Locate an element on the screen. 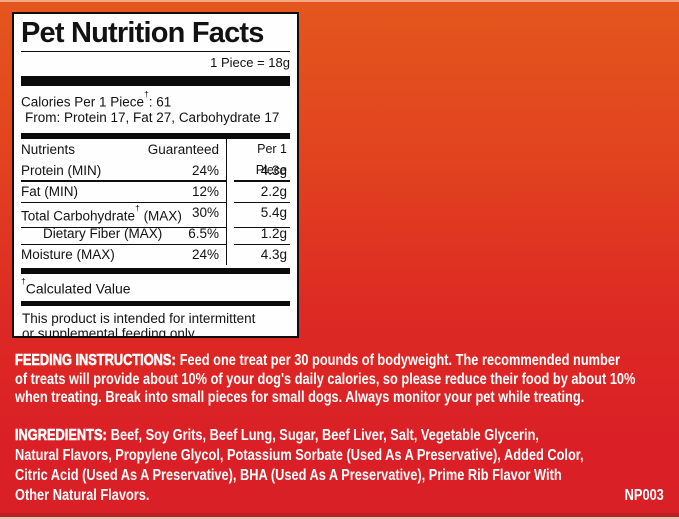  nutrient-name: Total Carbohydrate† (MAX) is located at coordinates (106, 215).